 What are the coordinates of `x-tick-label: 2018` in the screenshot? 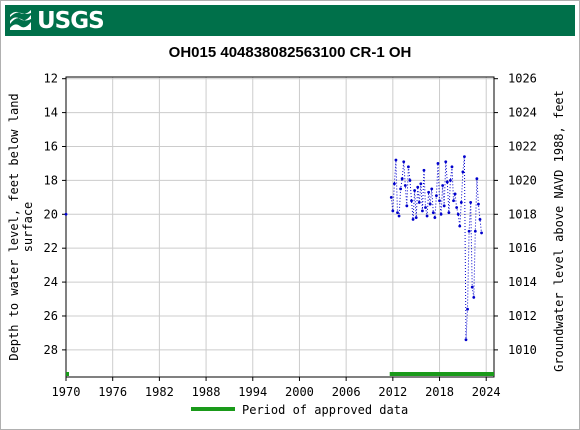 It's located at (439, 392).